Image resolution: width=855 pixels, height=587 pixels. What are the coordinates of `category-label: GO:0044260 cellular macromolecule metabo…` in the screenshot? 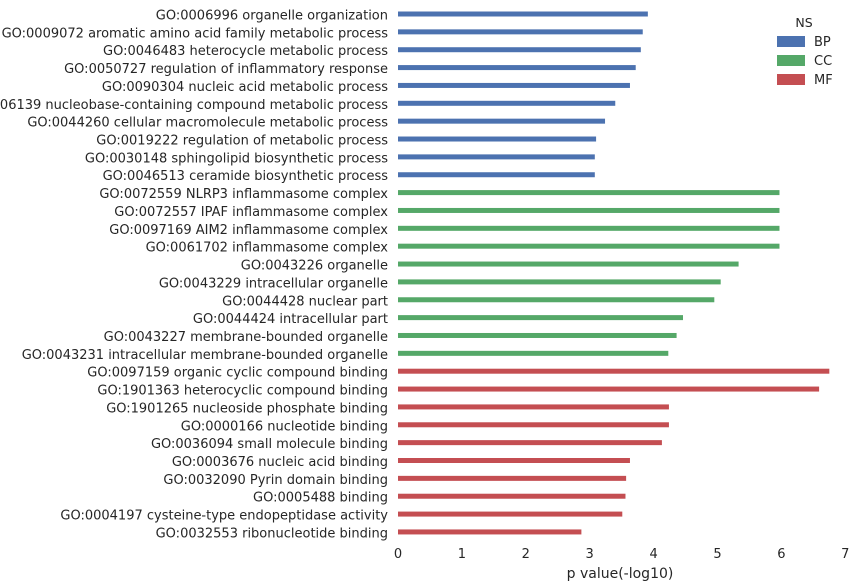 It's located at (207, 123).